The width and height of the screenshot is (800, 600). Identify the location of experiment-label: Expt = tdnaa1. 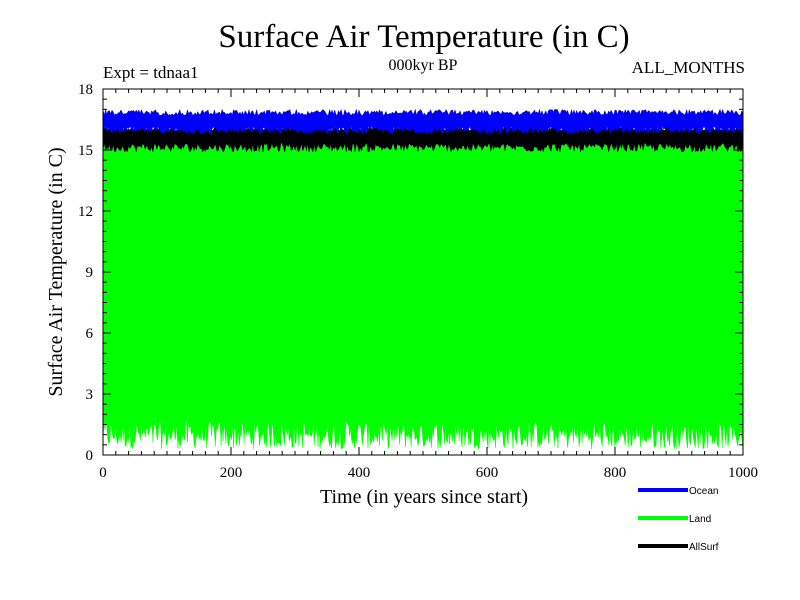
(151, 72).